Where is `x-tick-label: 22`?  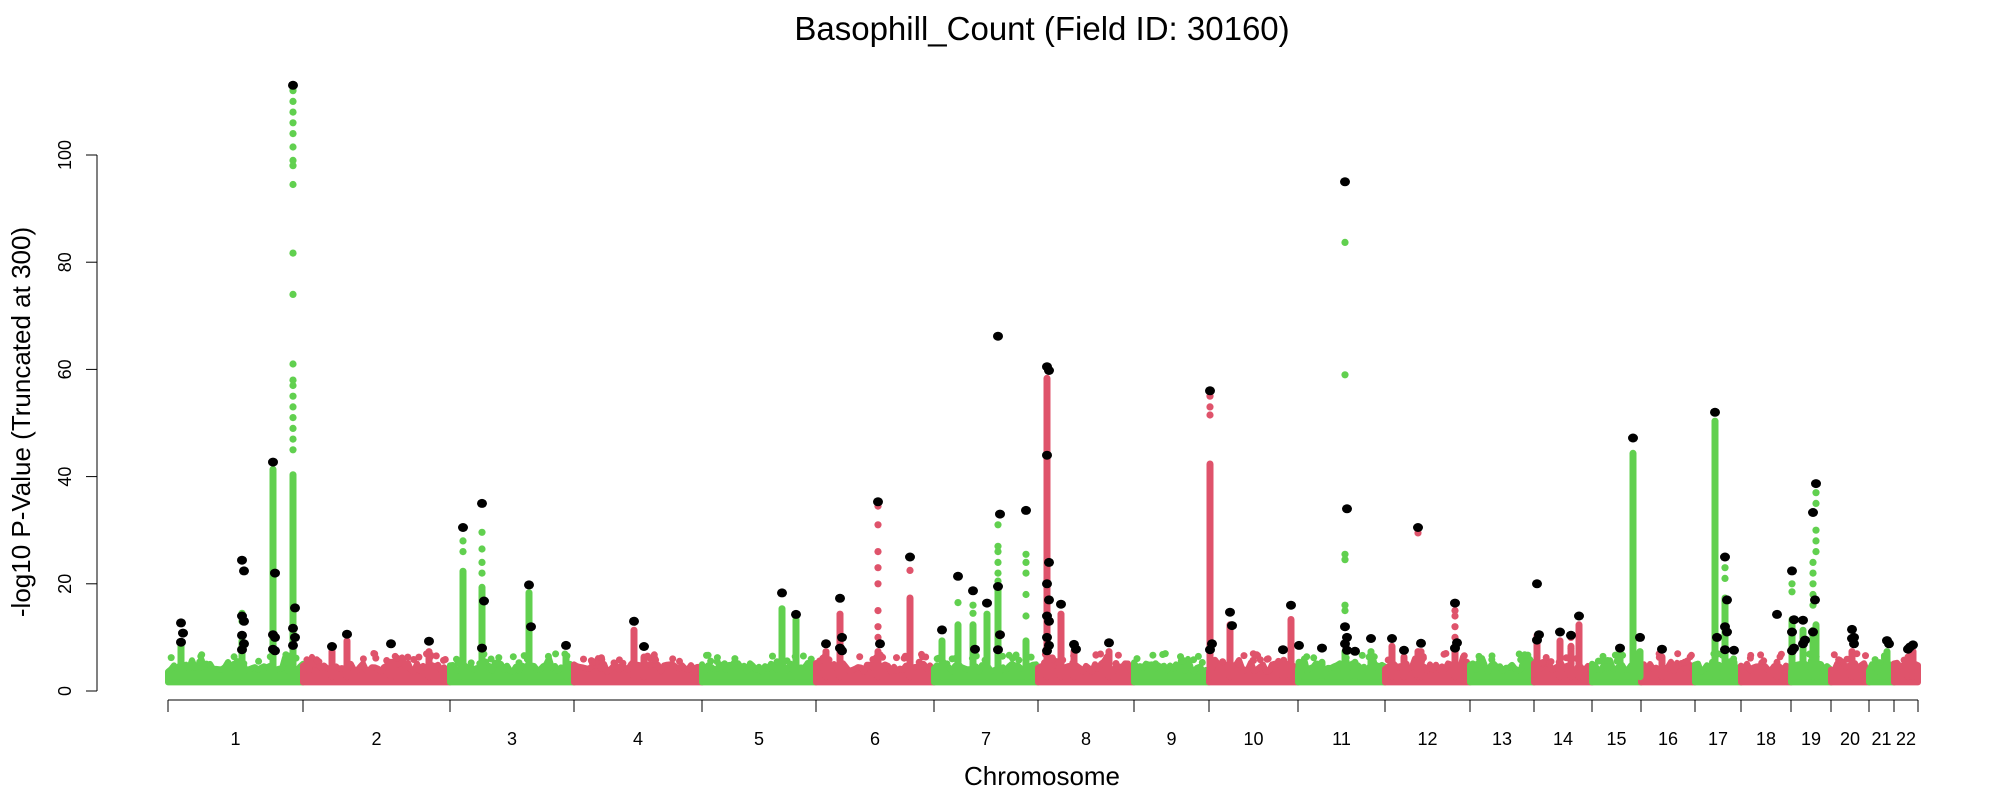 x-tick-label: 22 is located at coordinates (1906, 739).